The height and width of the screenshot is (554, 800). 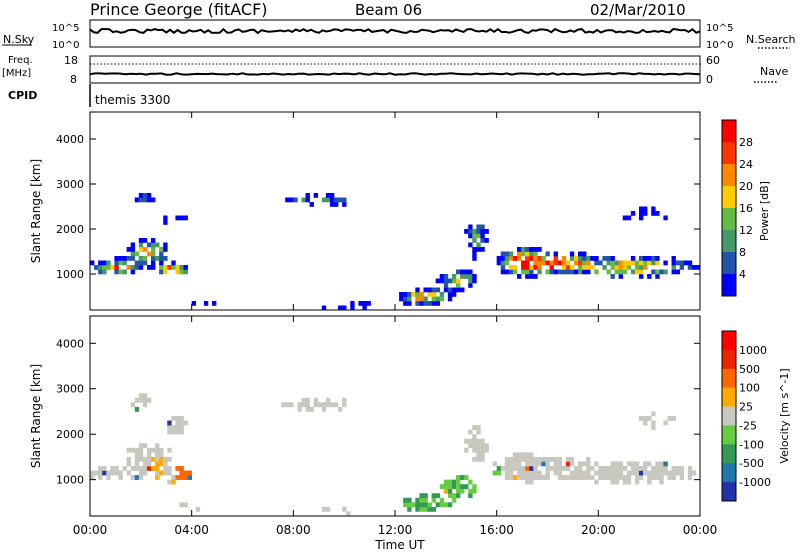 What do you see at coordinates (65, 45) in the screenshot?
I see `nsky-tick-low: 10^0` at bounding box center [65, 45].